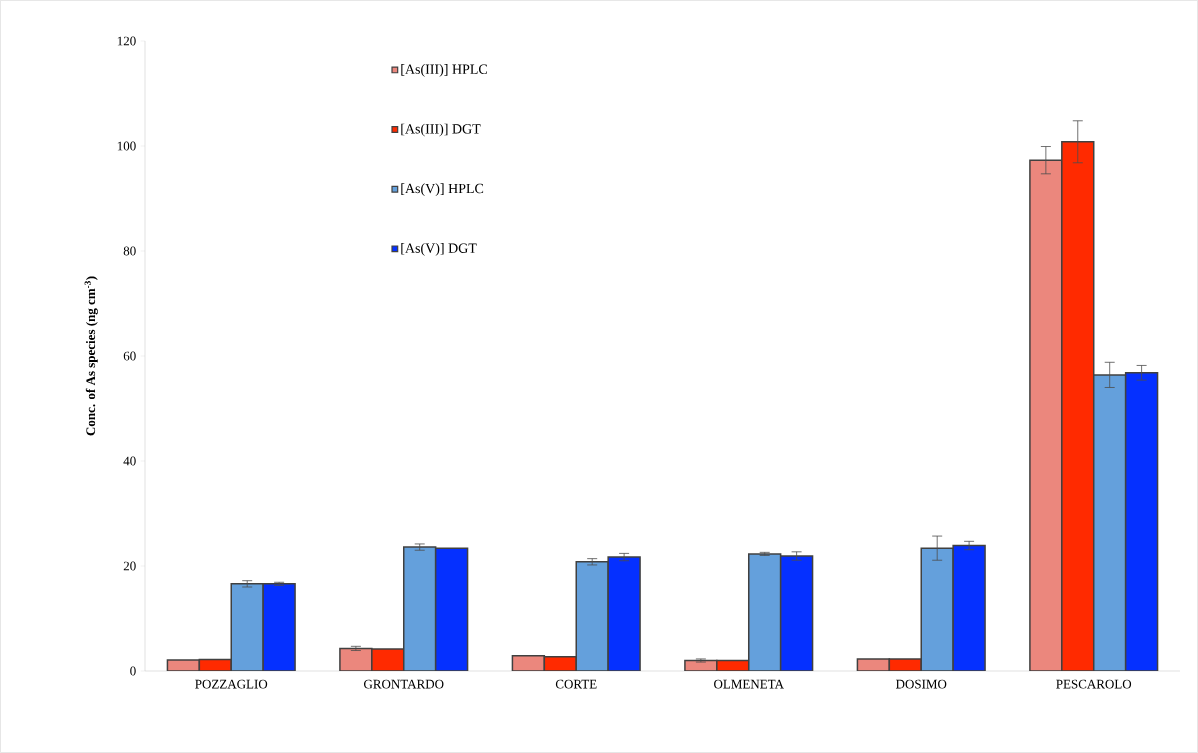  Describe the element at coordinates (126, 41) in the screenshot. I see `y-tick-label: 120` at that location.